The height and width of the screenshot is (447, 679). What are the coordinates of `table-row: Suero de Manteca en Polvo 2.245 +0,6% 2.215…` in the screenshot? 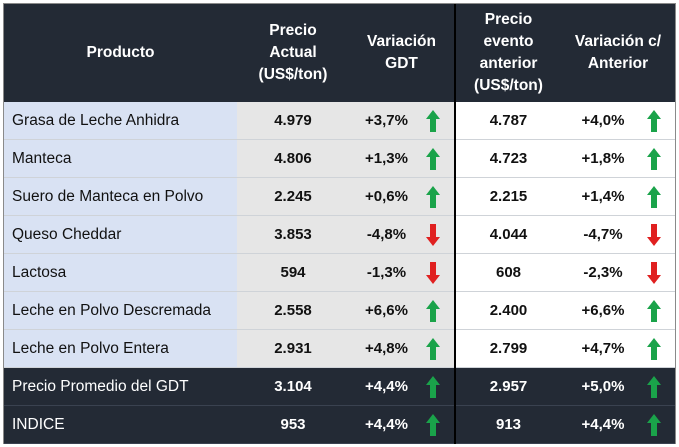 It's located at (339, 196).